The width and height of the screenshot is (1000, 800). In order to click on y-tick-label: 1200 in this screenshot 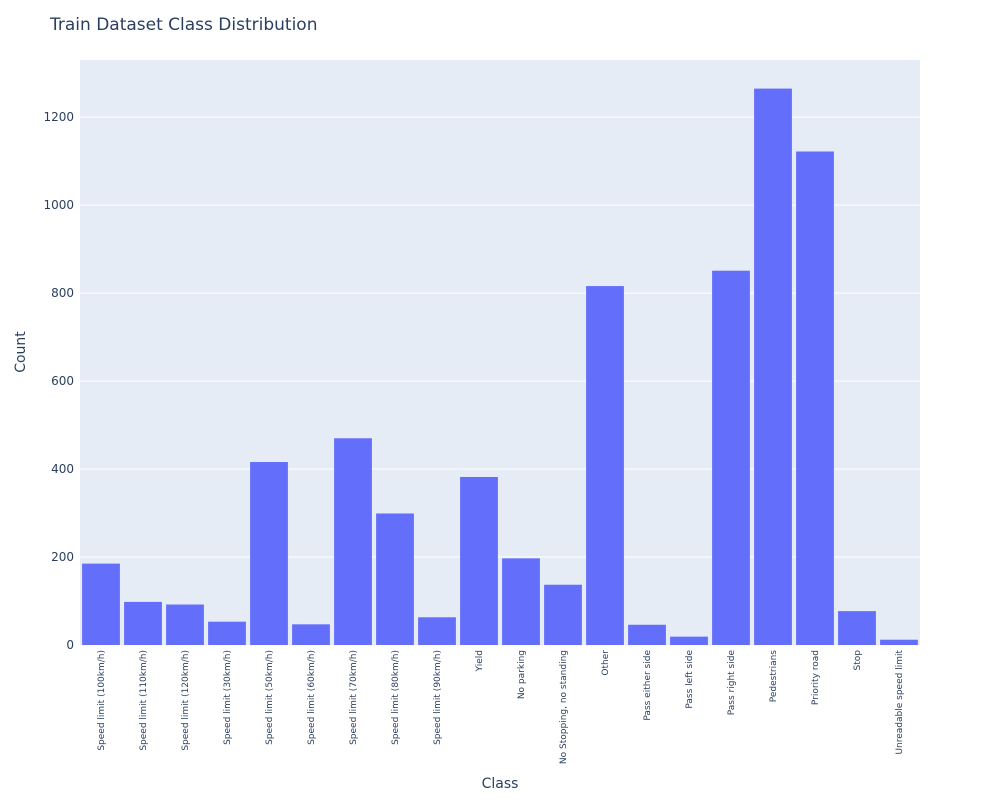, I will do `click(58, 117)`.